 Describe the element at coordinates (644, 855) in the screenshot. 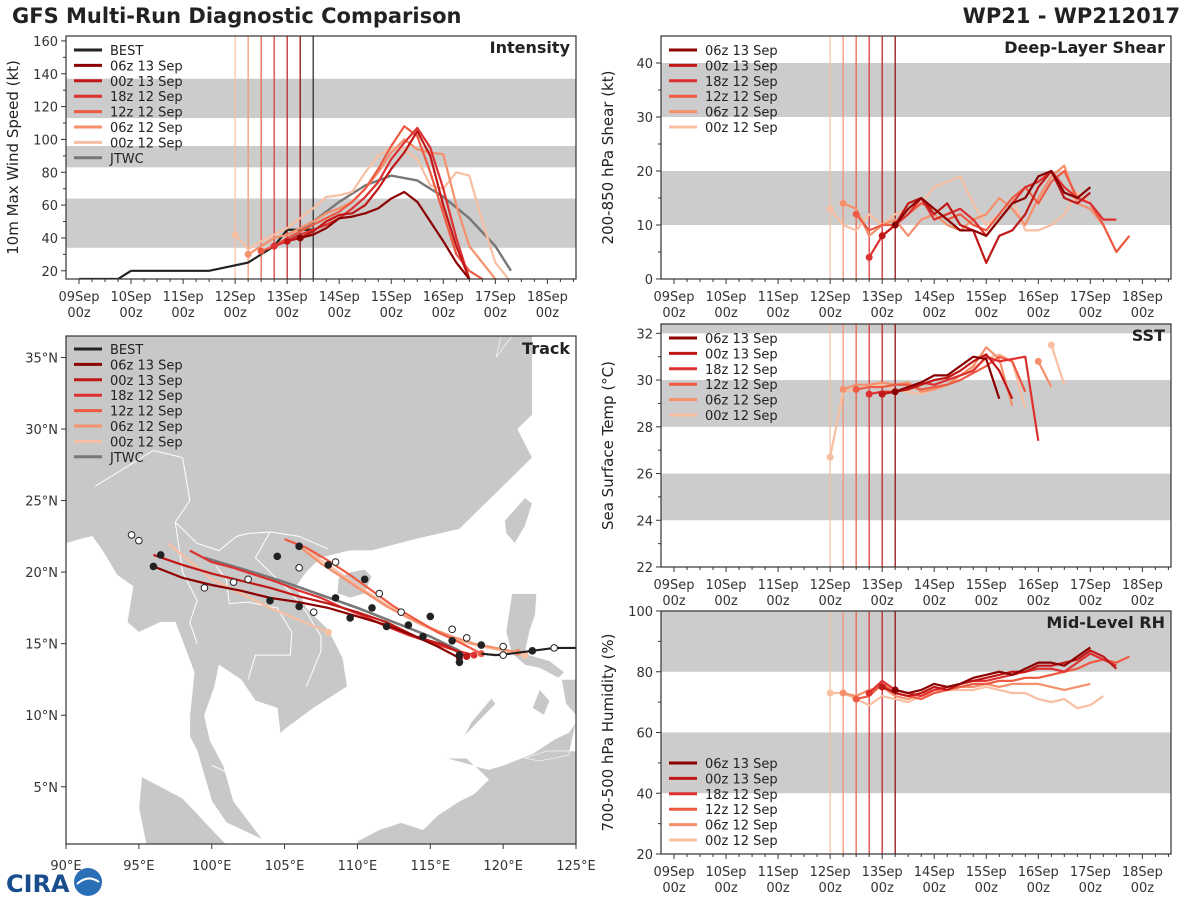

I see `rh-ytick-label: 20` at that location.